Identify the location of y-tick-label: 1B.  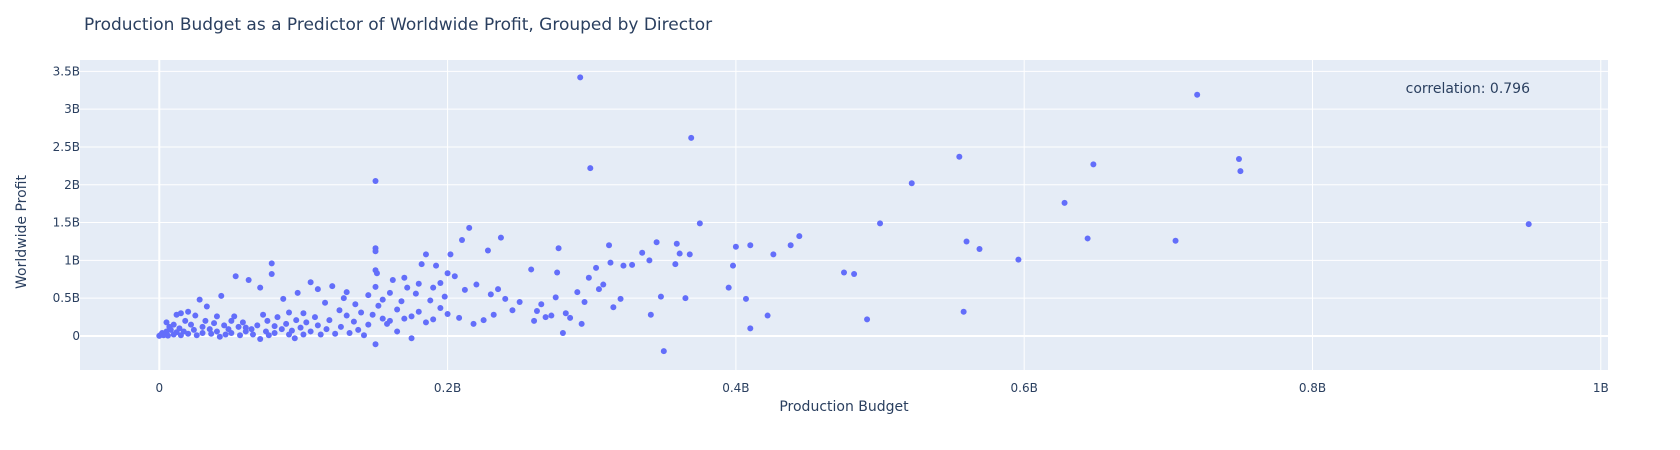
(72, 260).